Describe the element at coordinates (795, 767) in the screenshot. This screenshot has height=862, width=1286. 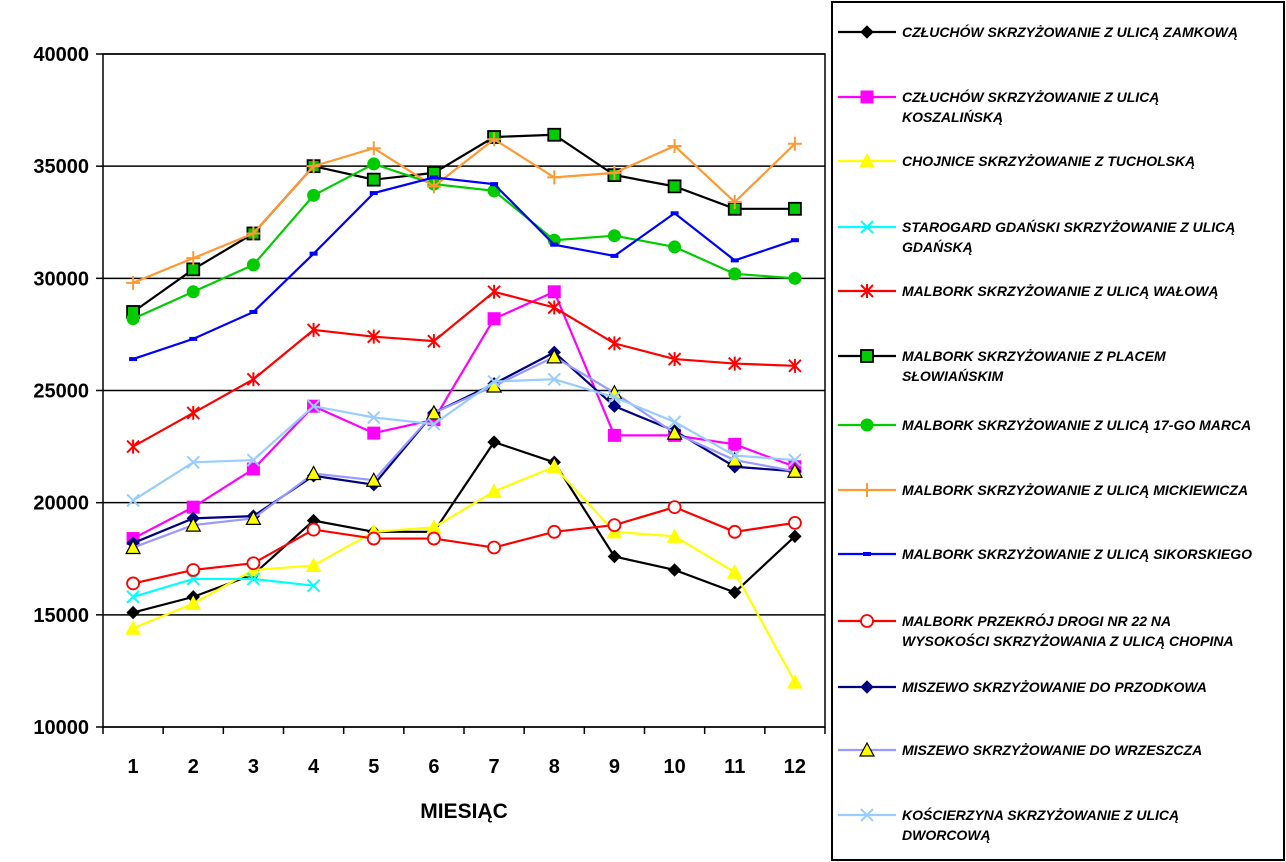
I see `x-tick-label: 12` at that location.